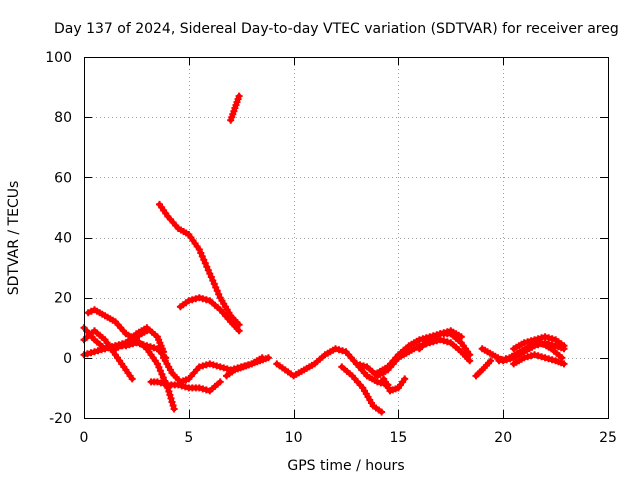 The height and width of the screenshot is (480, 640). What do you see at coordinates (63, 118) in the screenshot?
I see `y-tick-label: 80` at bounding box center [63, 118].